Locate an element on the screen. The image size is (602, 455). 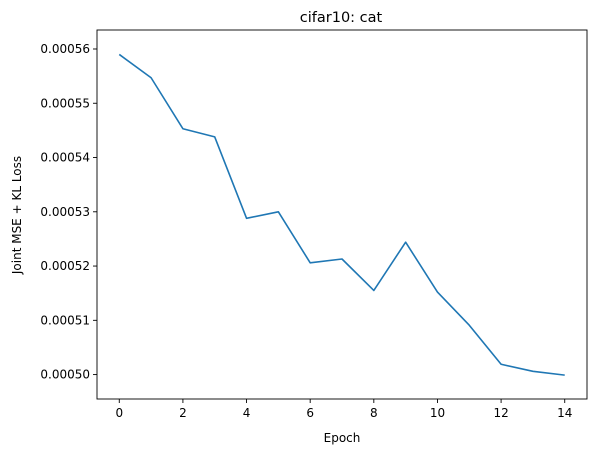
y-tick-label: 0.00054 is located at coordinates (65, 158).